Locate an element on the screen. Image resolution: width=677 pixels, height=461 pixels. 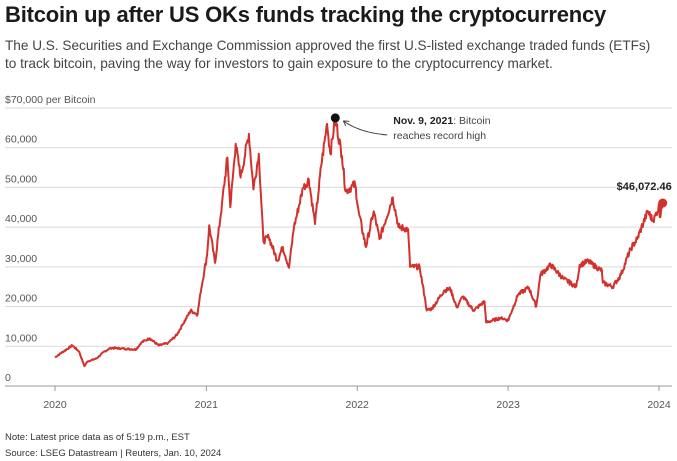
x-tick-label: 2022 is located at coordinates (358, 405).